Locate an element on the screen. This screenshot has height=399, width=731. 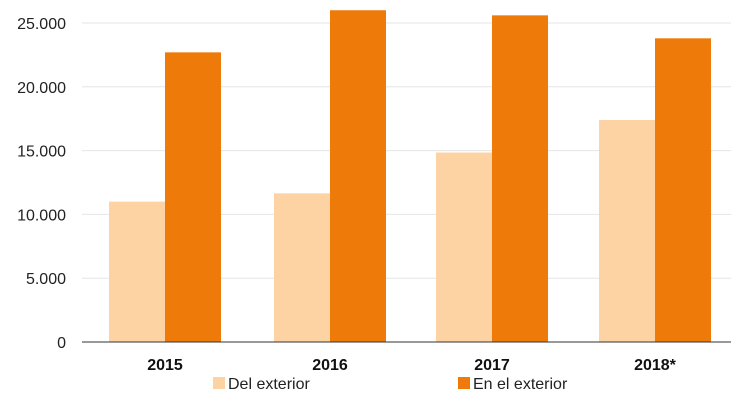
x-tick-label: 2018* is located at coordinates (655, 365).